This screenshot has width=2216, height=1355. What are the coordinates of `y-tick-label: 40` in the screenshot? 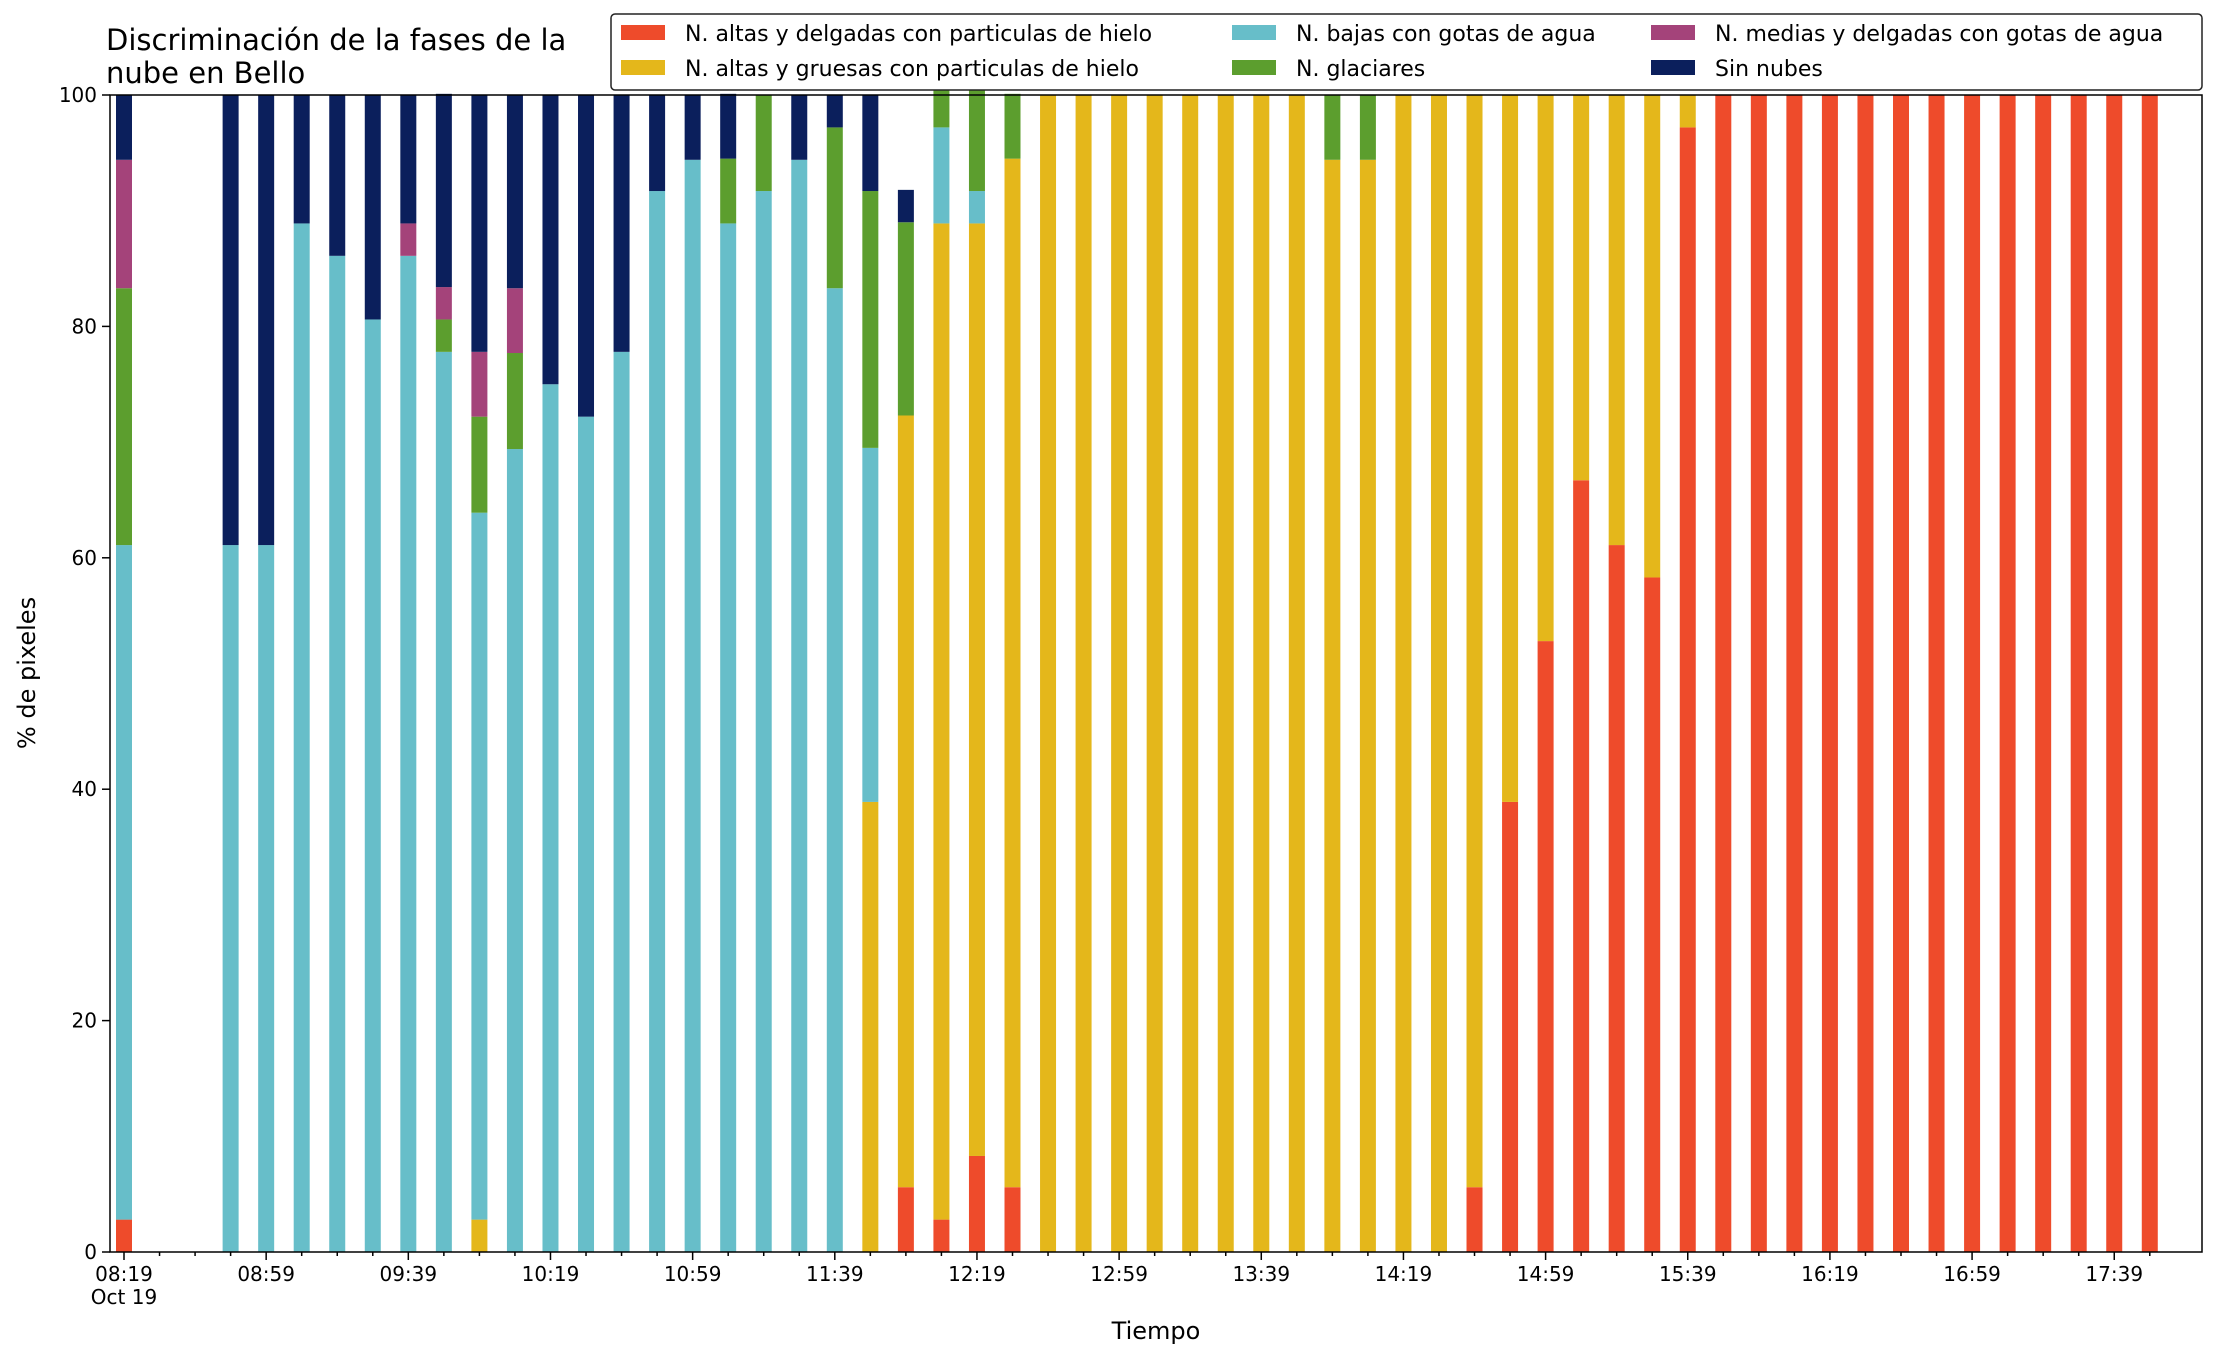 It's located at (84, 789).